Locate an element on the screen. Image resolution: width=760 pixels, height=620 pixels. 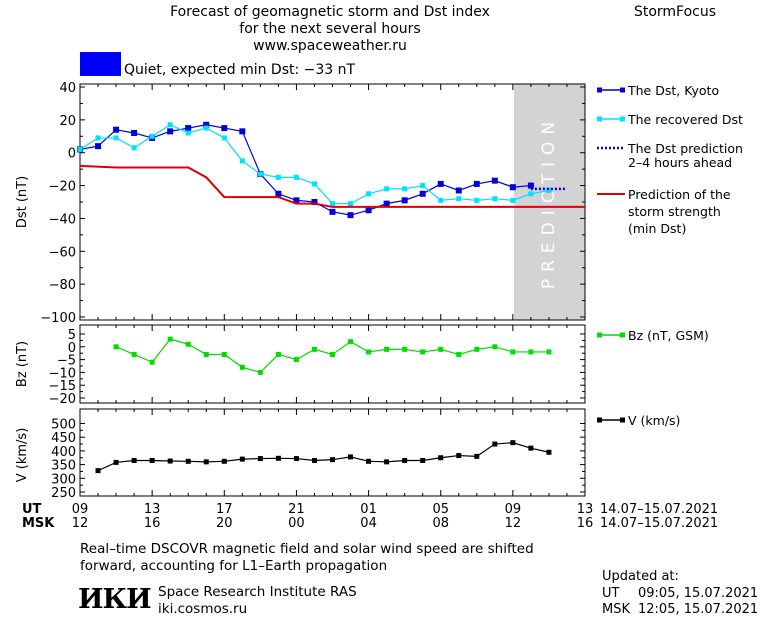
y-tick-label: 350 is located at coordinates (63, 466).